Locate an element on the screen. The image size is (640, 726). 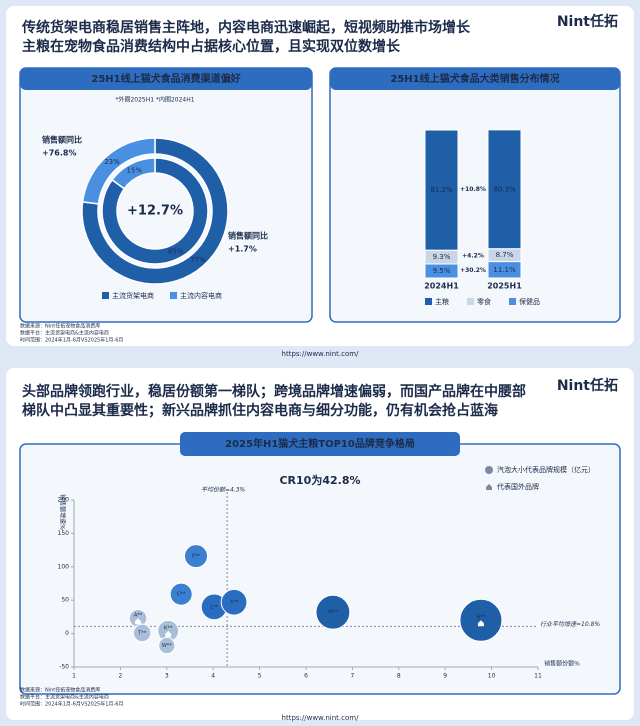
x-axis-label: 销售额份额% is located at coordinates (562, 664).